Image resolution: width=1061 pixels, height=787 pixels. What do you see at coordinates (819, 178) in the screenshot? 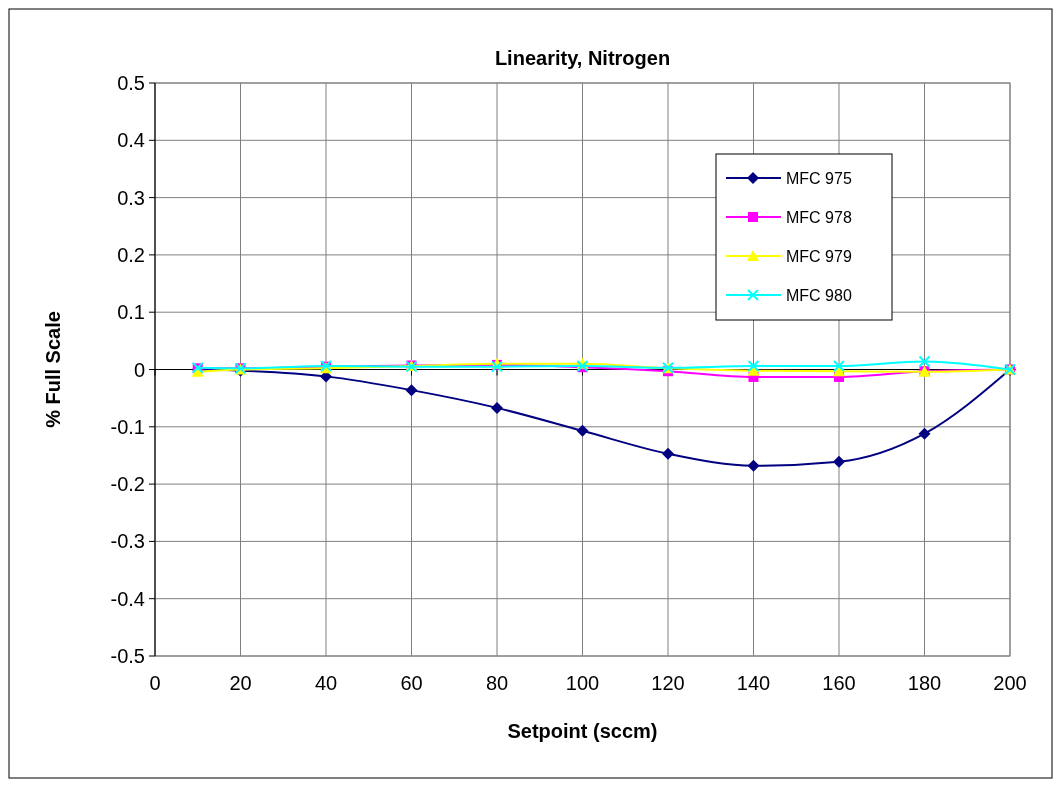
I see `legend-label: MFC 975` at bounding box center [819, 178].